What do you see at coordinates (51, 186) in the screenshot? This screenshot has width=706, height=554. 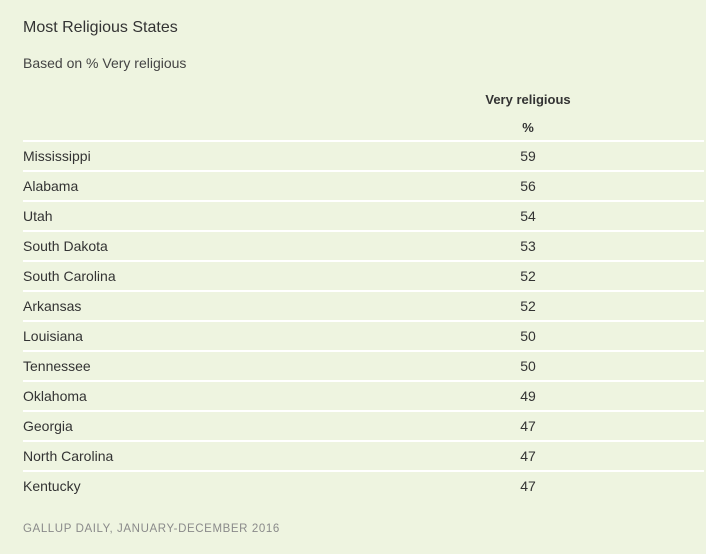 I see `state-name: Alabama` at bounding box center [51, 186].